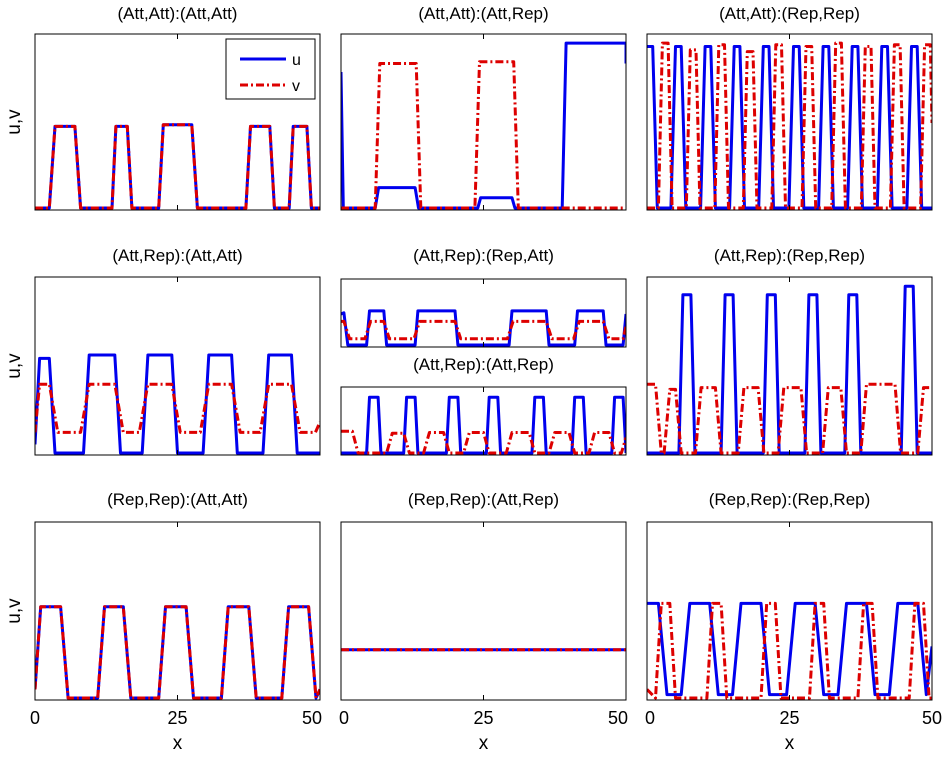  What do you see at coordinates (177, 255) in the screenshot?
I see `subplot-title: (Att,Rep):(Att,Att)` at bounding box center [177, 255].